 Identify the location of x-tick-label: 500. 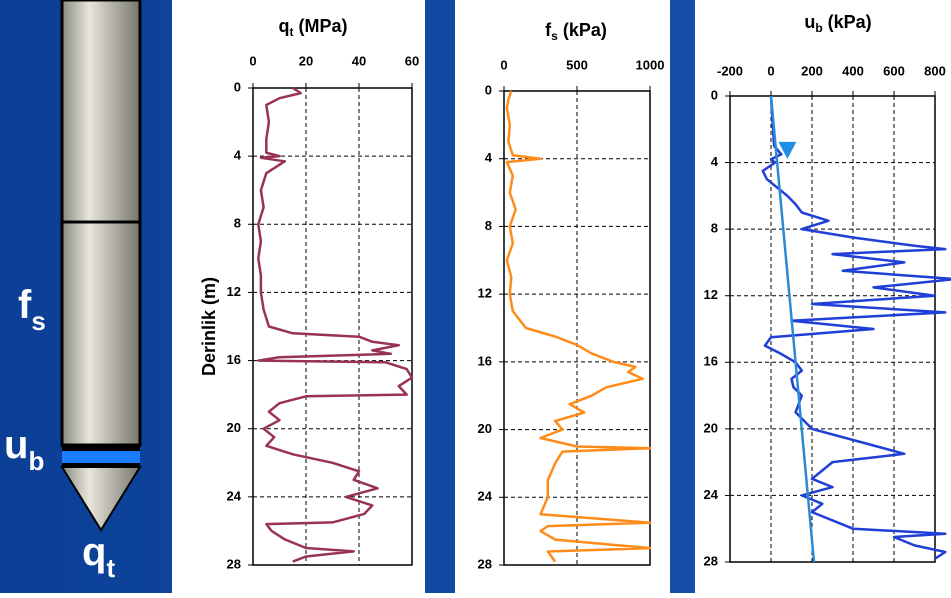
(577, 64).